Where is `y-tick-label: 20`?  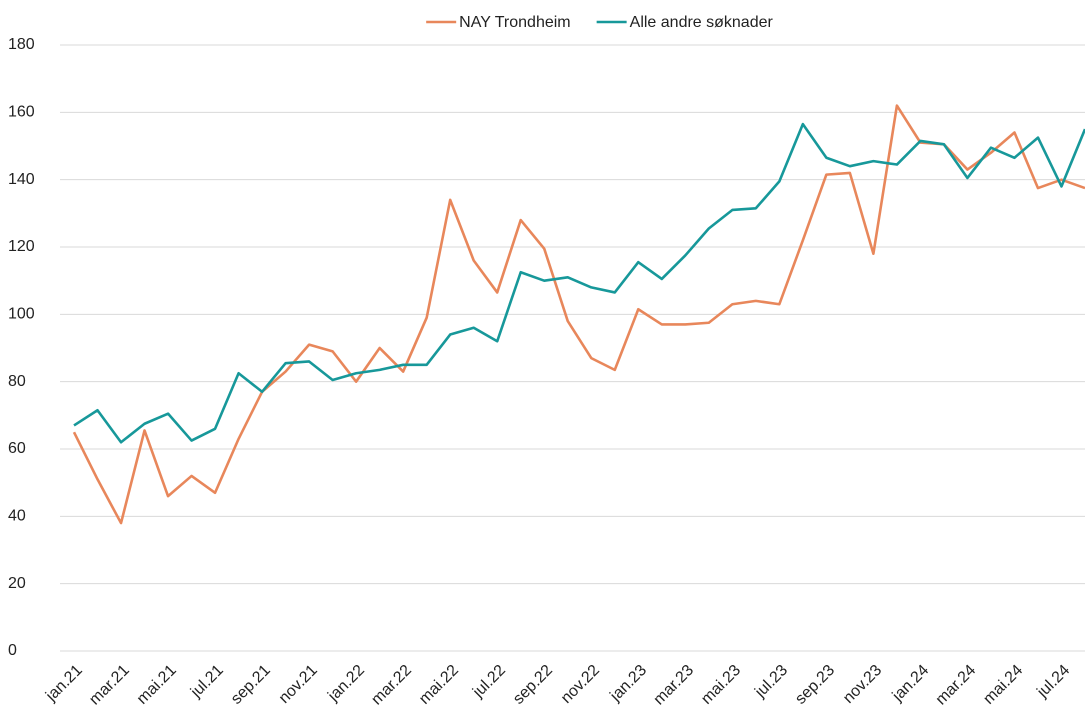
y-tick-label: 20 is located at coordinates (17, 583).